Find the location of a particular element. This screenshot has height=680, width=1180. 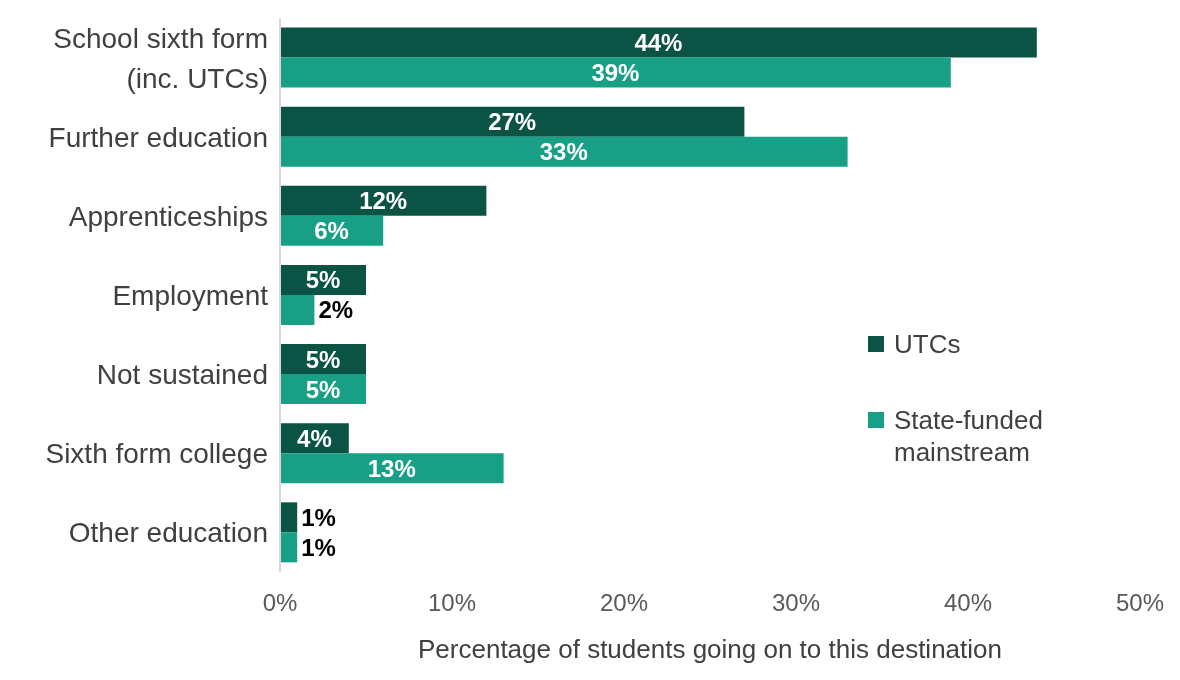

data-label: 12% is located at coordinates (383, 201).